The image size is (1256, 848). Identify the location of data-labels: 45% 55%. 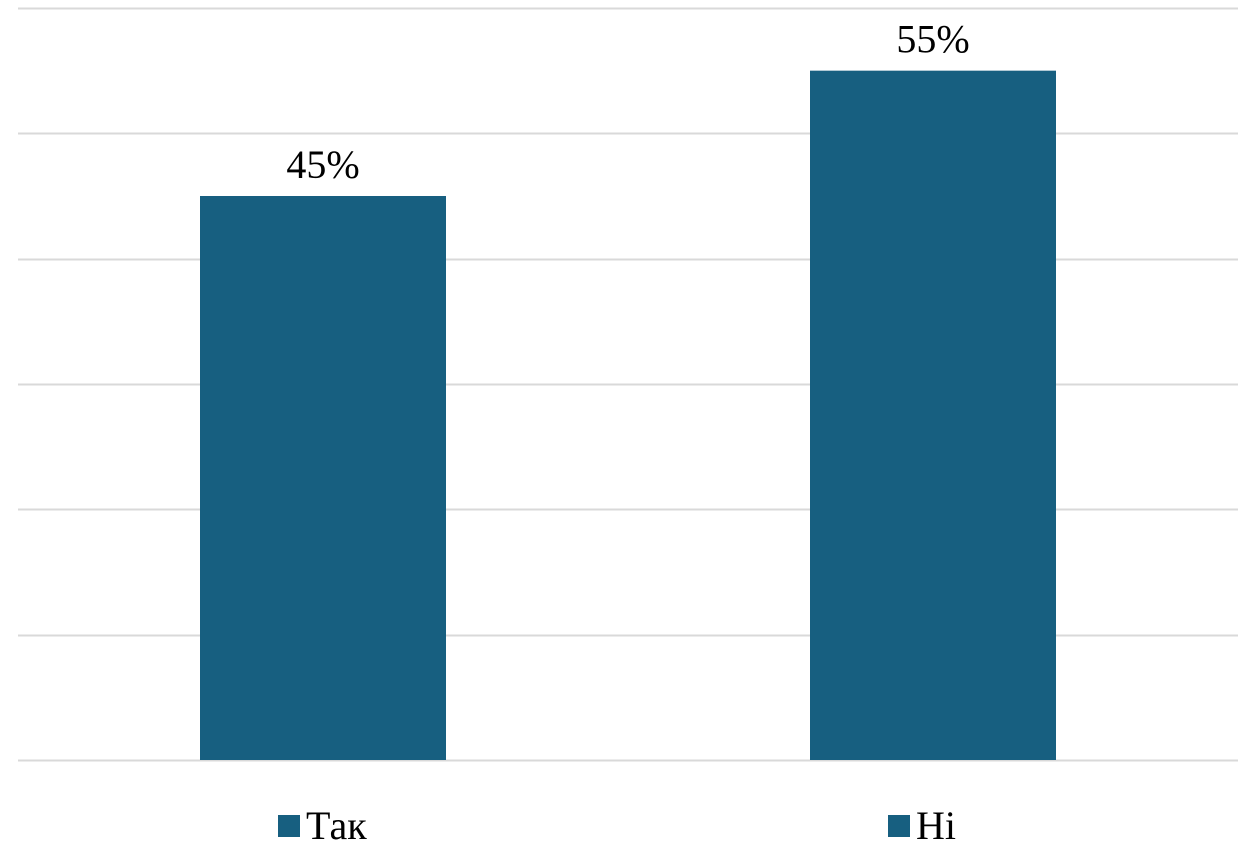
(627, 102).